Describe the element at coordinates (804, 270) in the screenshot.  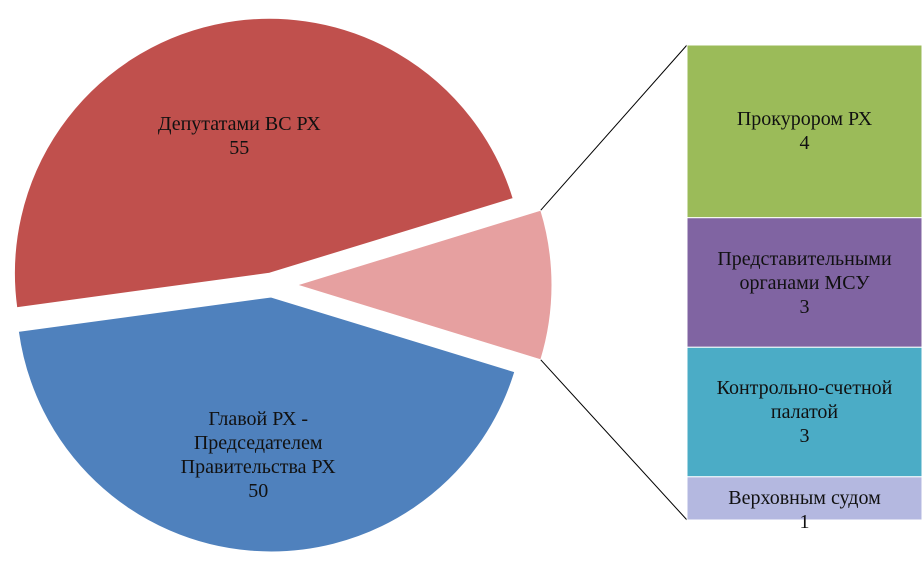
I see `label-text: Представительными органами МСУ` at that location.